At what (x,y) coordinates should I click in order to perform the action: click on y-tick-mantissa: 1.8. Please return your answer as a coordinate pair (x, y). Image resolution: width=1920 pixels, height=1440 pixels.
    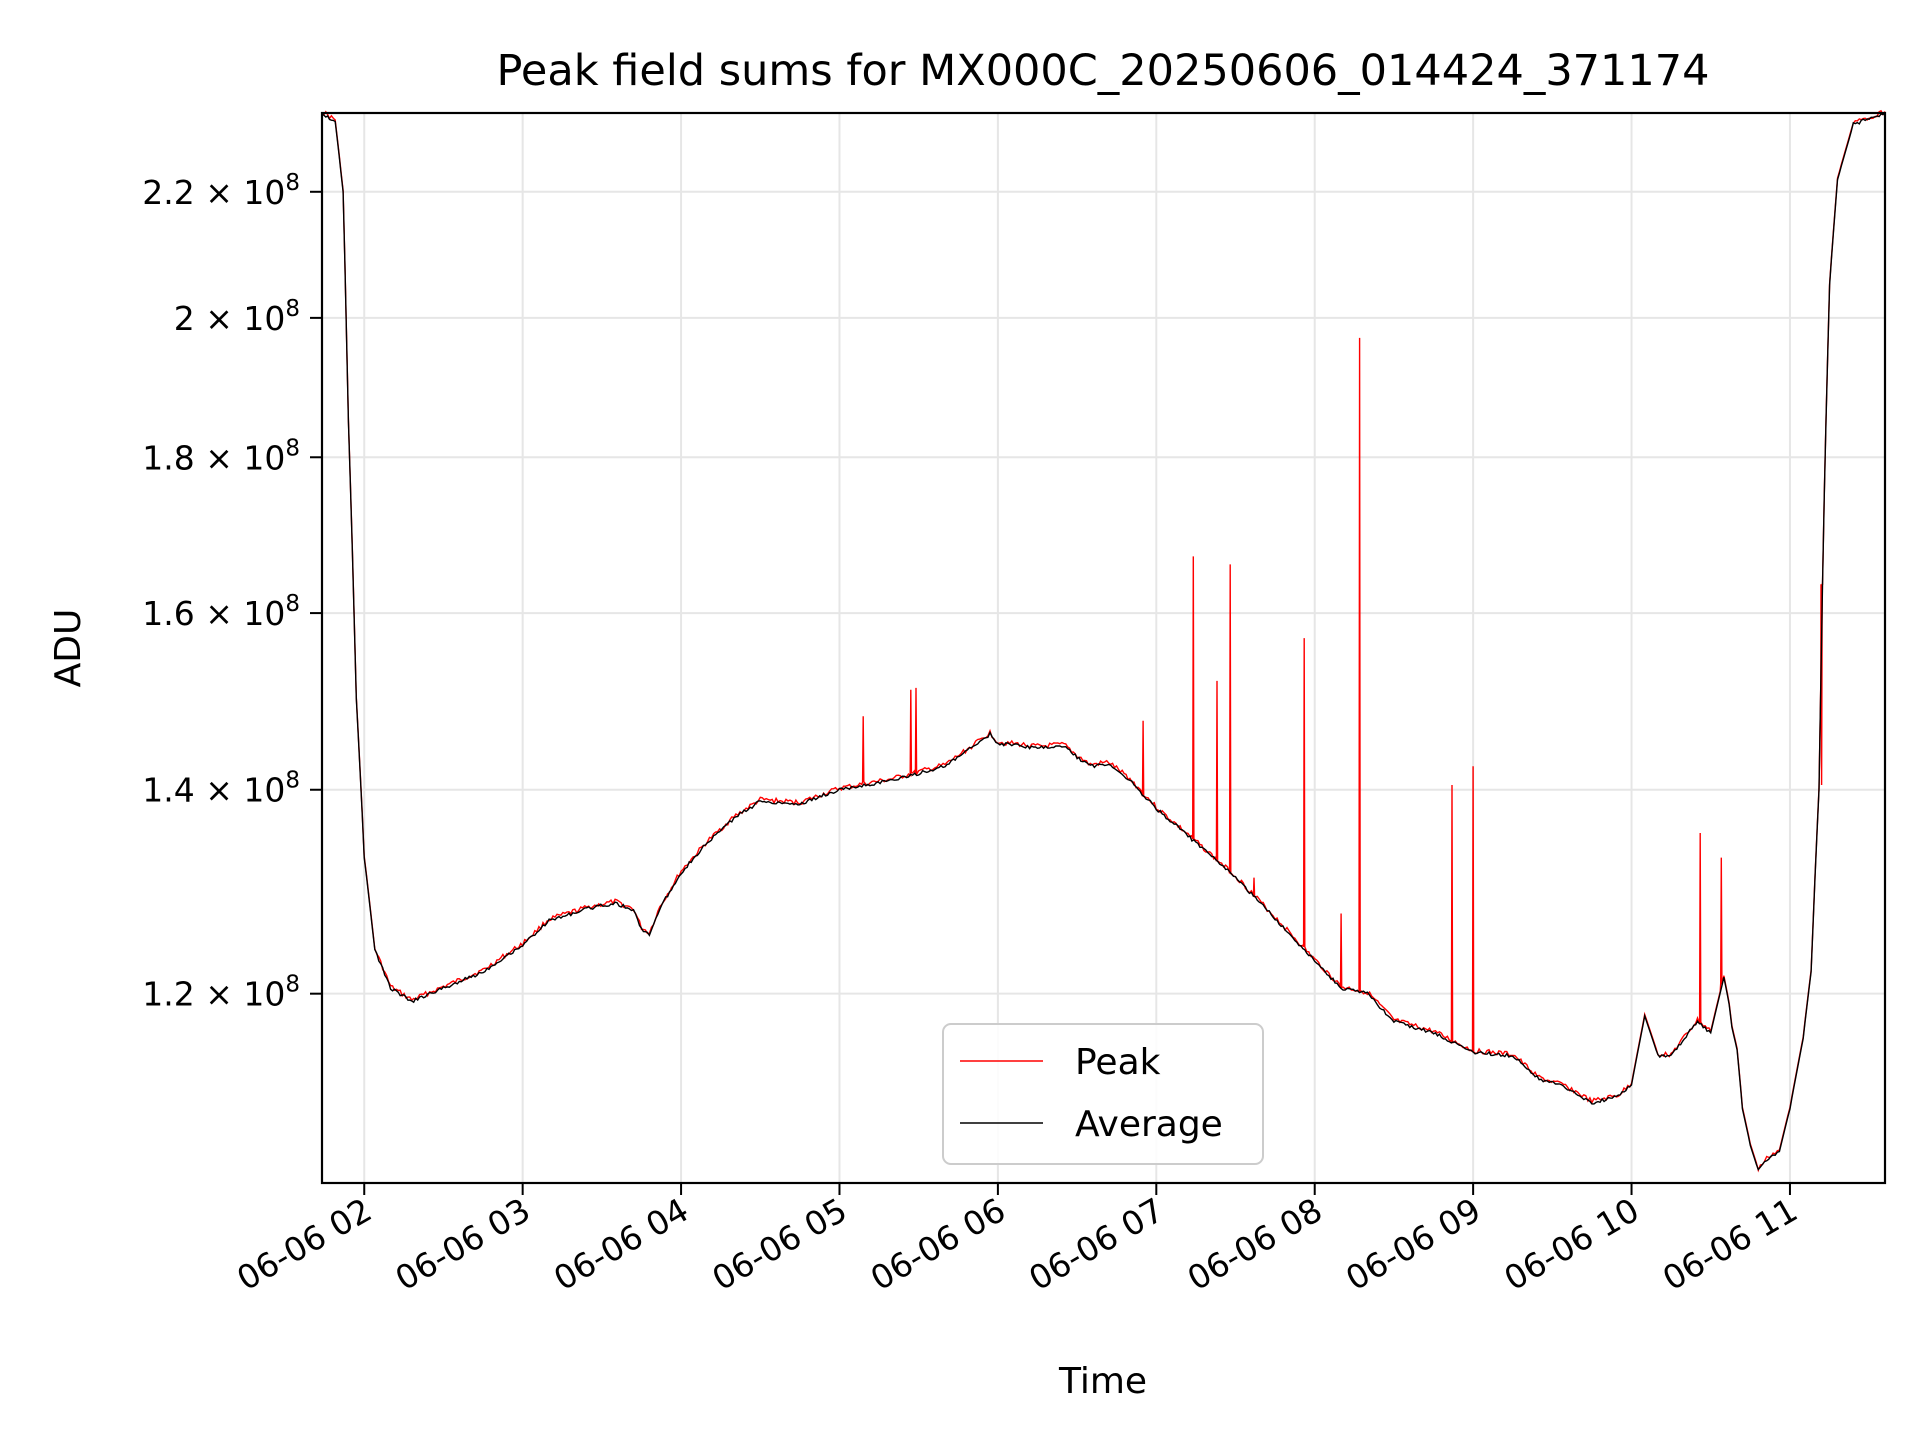
    Looking at the image, I should click on (168, 457).